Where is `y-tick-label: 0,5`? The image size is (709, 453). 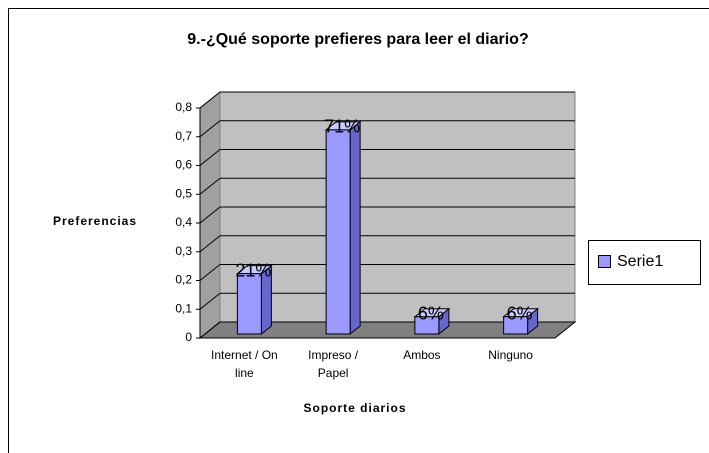
y-tick-label: 0,5 is located at coordinates (183, 193).